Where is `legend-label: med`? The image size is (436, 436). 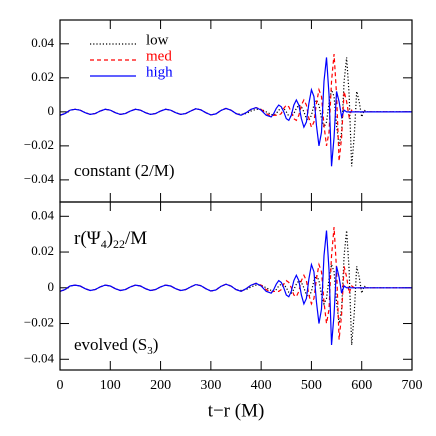
legend-label: med is located at coordinates (159, 56).